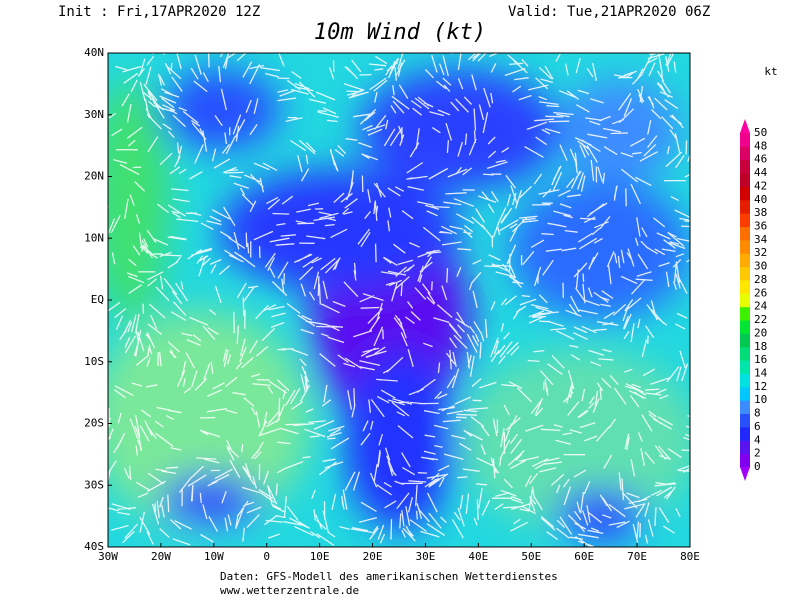 Image resolution: width=800 pixels, height=600 pixels. Describe the element at coordinates (108, 556) in the screenshot. I see `lon-tick-label: 30W` at that location.